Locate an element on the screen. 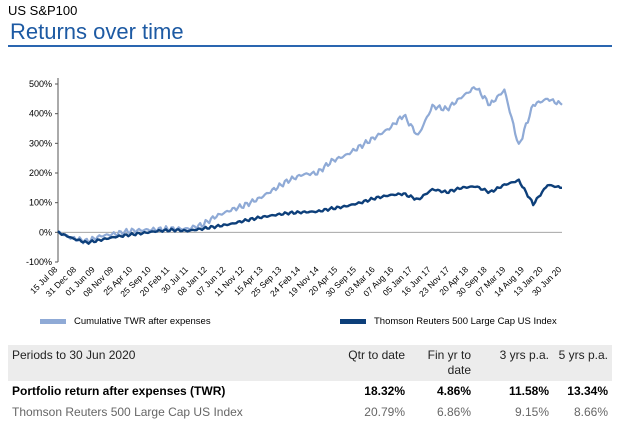  cell-qtr: 18.32% is located at coordinates (384, 391).